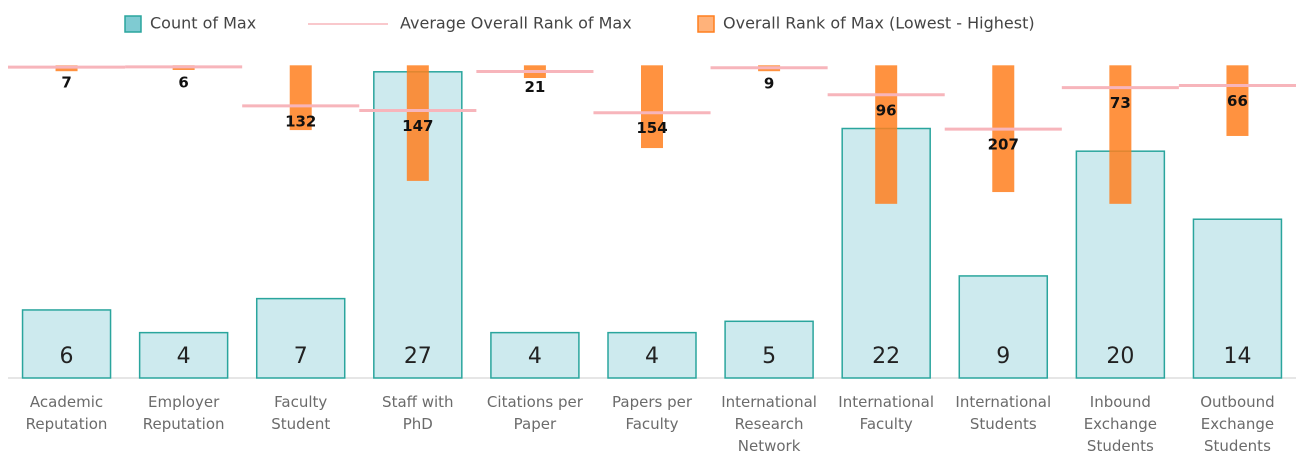 The height and width of the screenshot is (460, 1296). Describe the element at coordinates (1003, 413) in the screenshot. I see `x-tick-label: International Students` at that location.